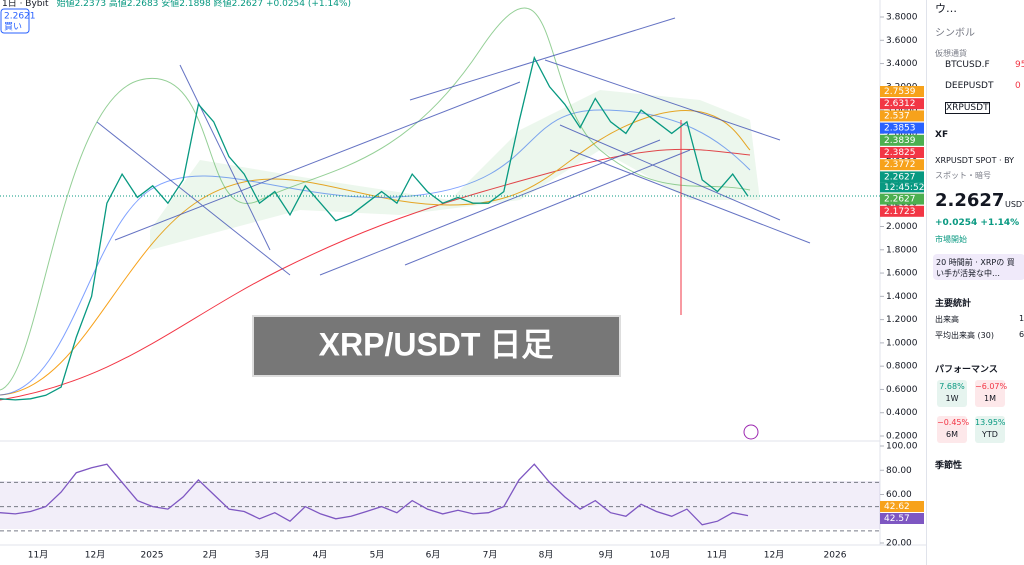  I want to click on stat-value: 1, so click(1021, 318).